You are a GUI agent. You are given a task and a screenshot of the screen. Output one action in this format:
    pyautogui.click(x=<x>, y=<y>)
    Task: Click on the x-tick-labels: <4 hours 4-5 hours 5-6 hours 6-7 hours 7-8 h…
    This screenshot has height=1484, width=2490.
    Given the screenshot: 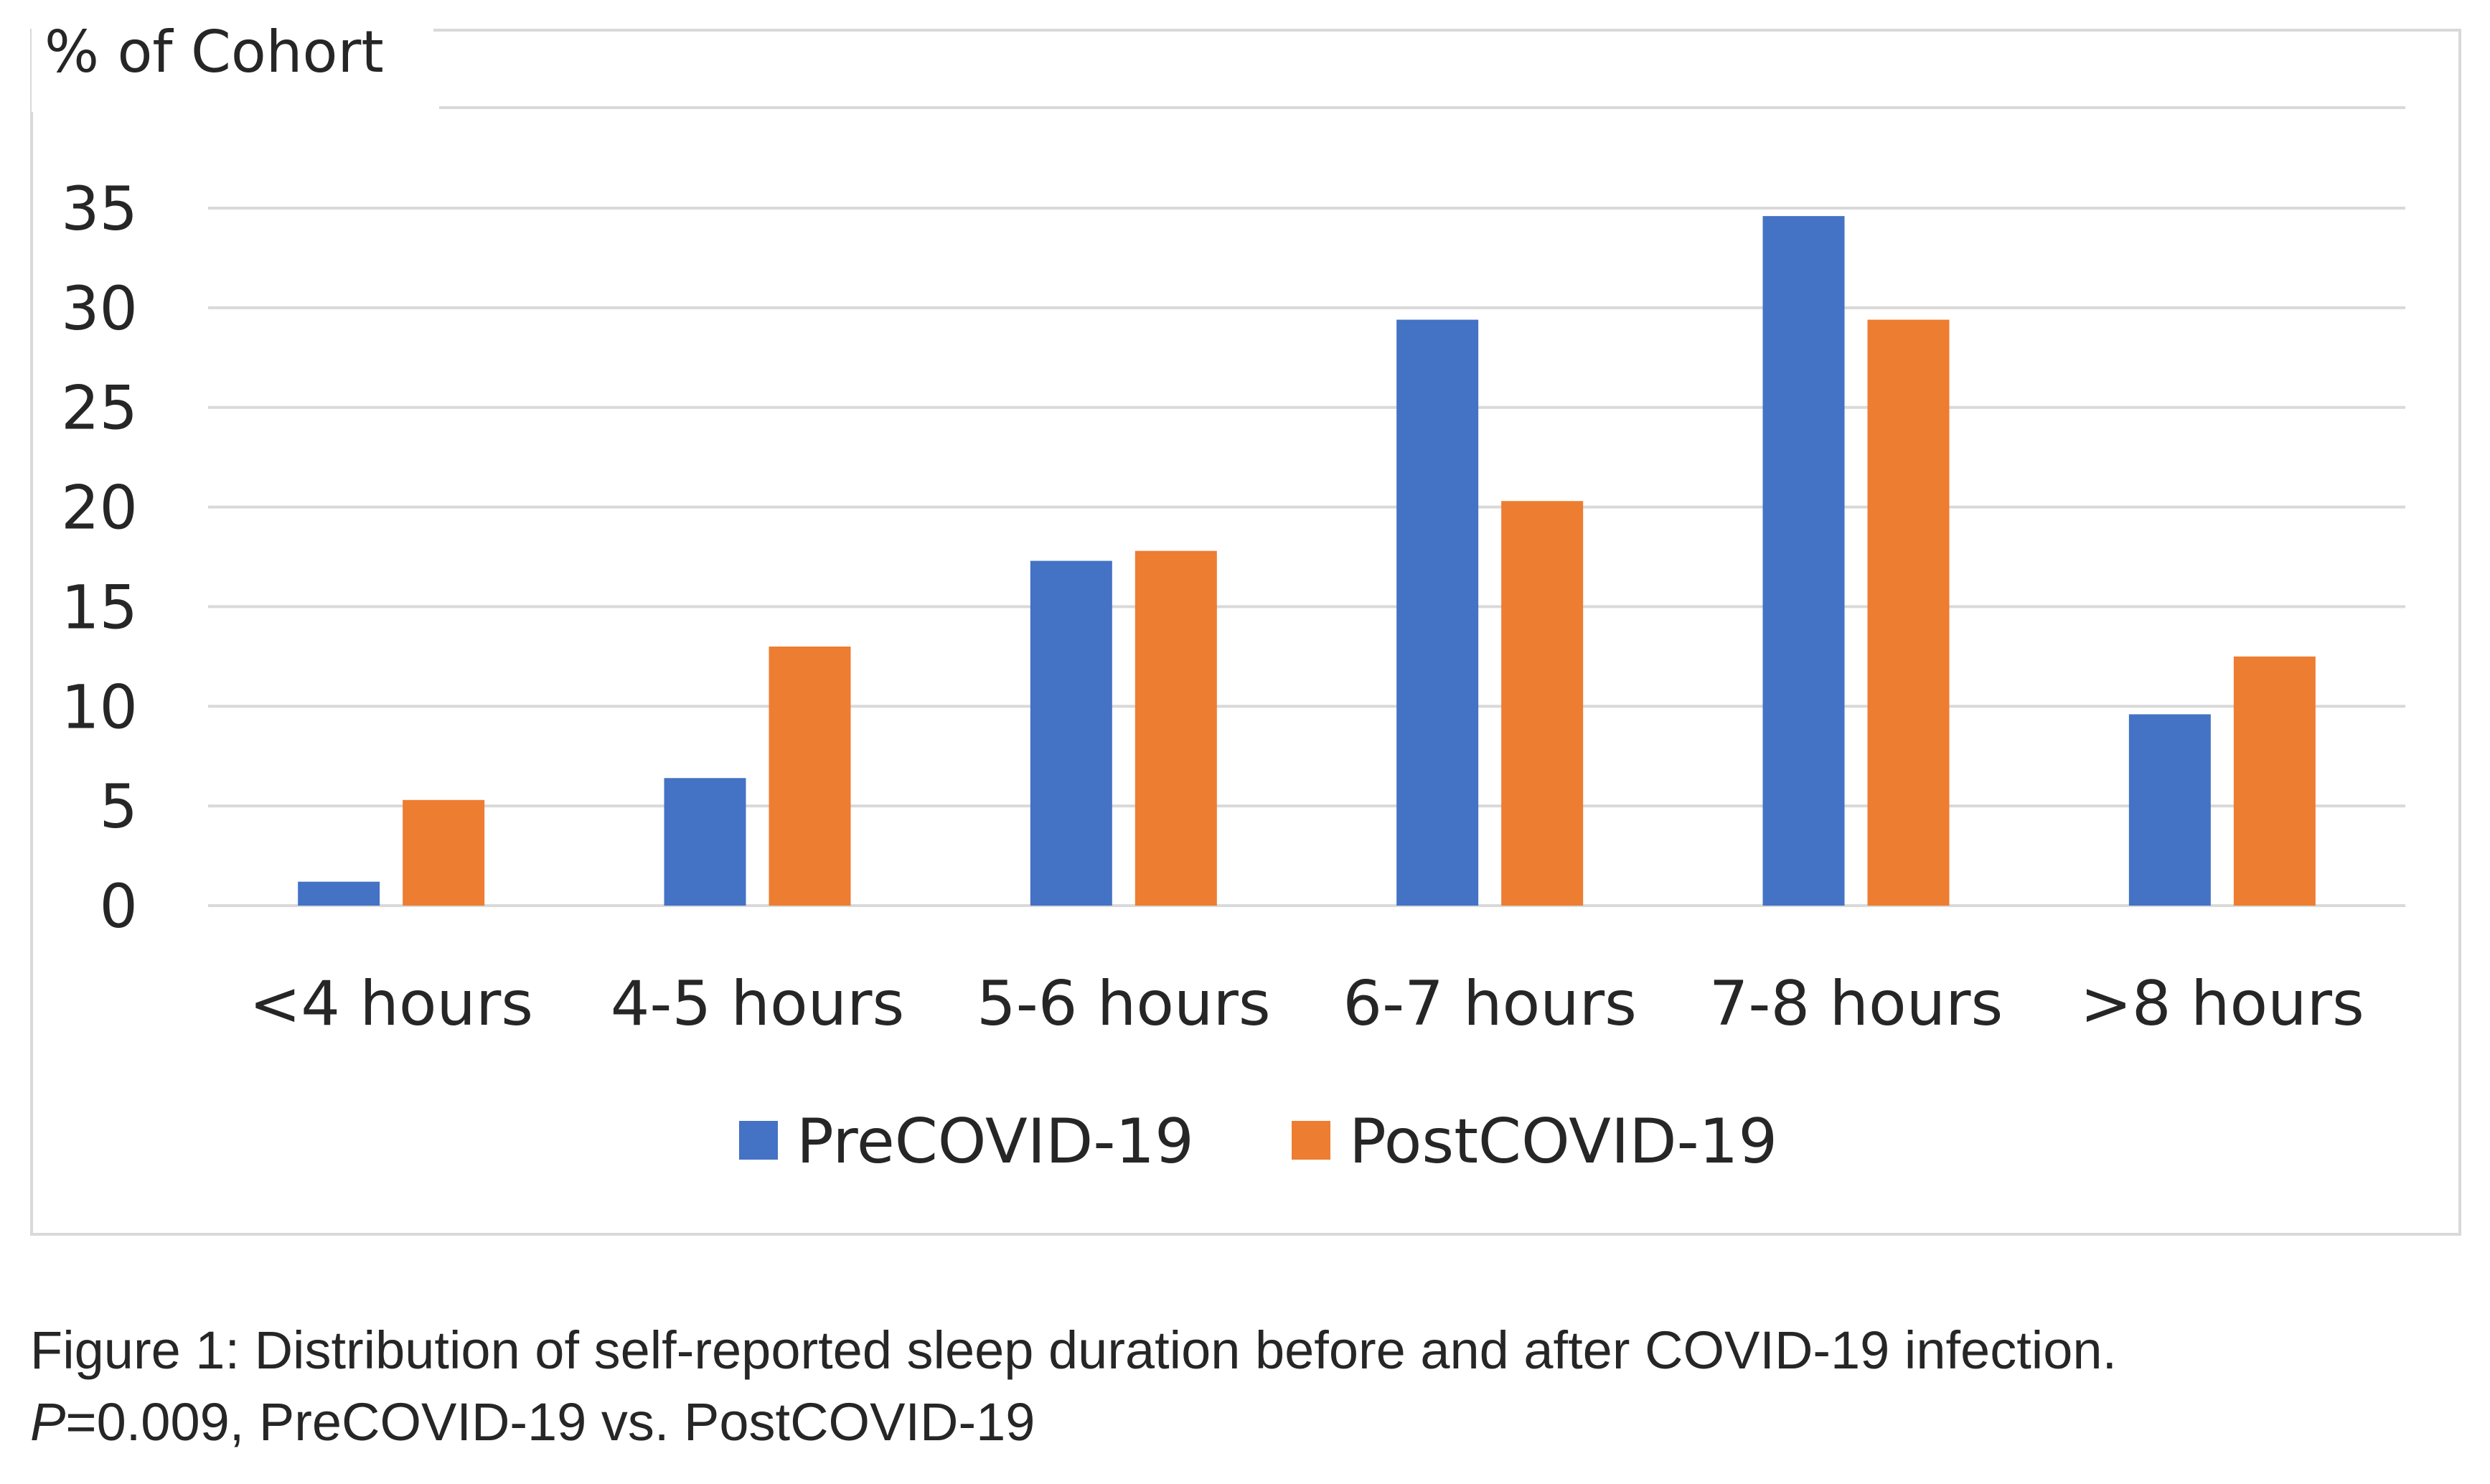 What is the action you would take?
    pyautogui.click(x=1307, y=1004)
    